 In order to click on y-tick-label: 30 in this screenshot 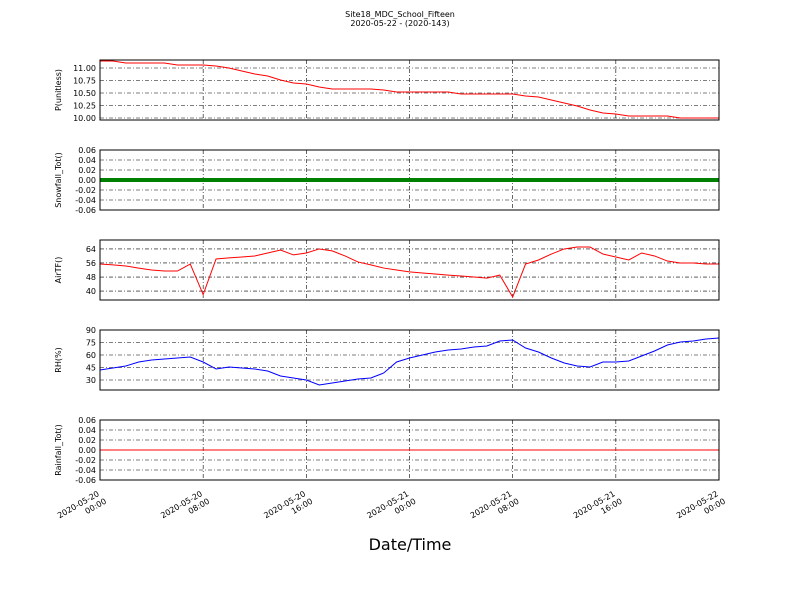, I will do `click(91, 380)`.